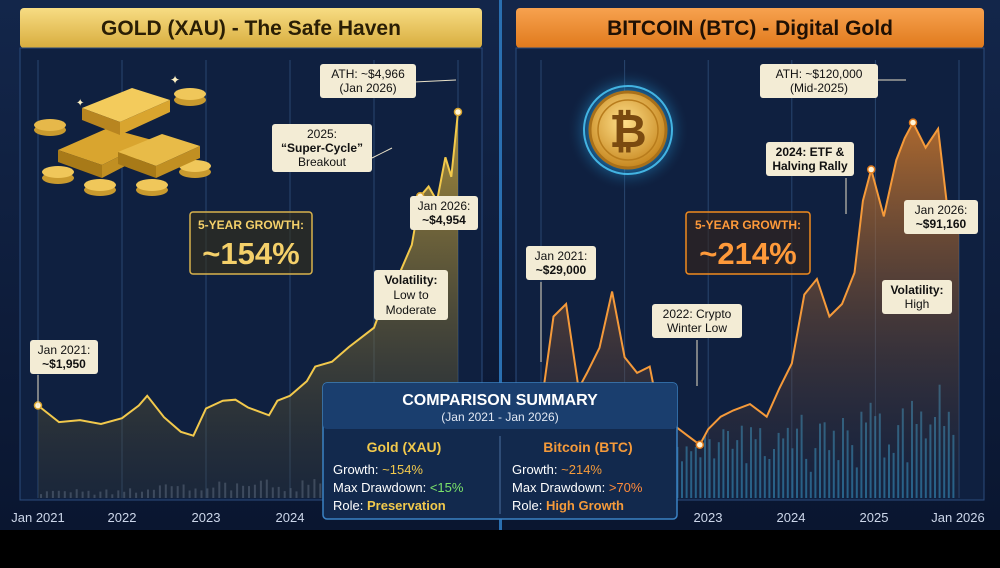  What do you see at coordinates (378, 469) in the screenshot?
I see `svg-text: Growth: ~154%` at bounding box center [378, 469].